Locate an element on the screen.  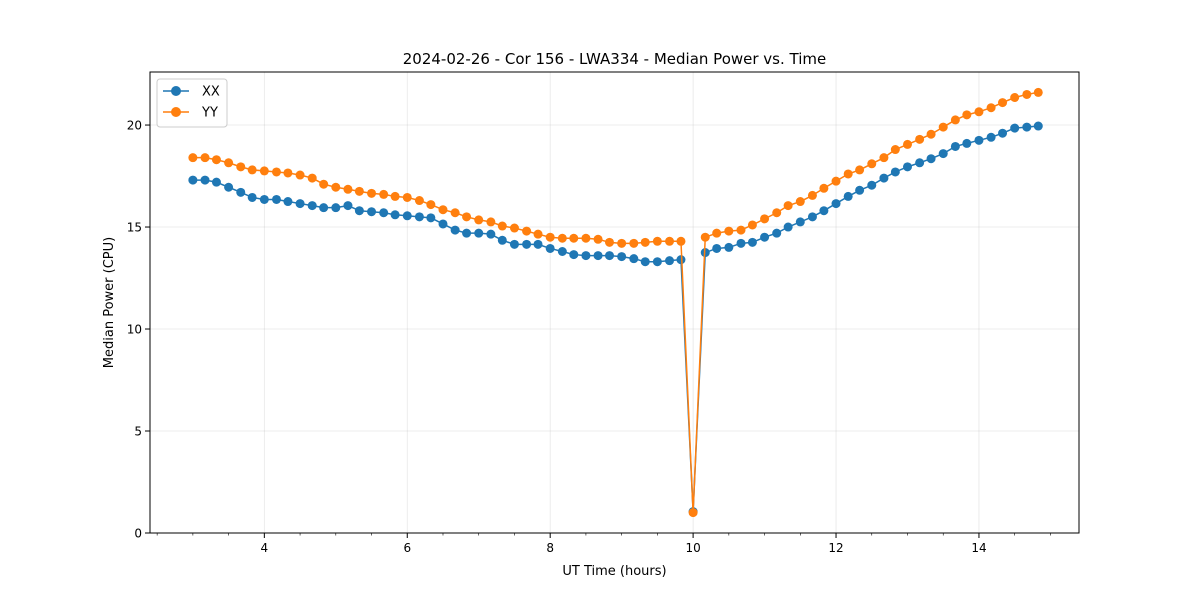
y-tick-label: 15 is located at coordinates (134, 228).